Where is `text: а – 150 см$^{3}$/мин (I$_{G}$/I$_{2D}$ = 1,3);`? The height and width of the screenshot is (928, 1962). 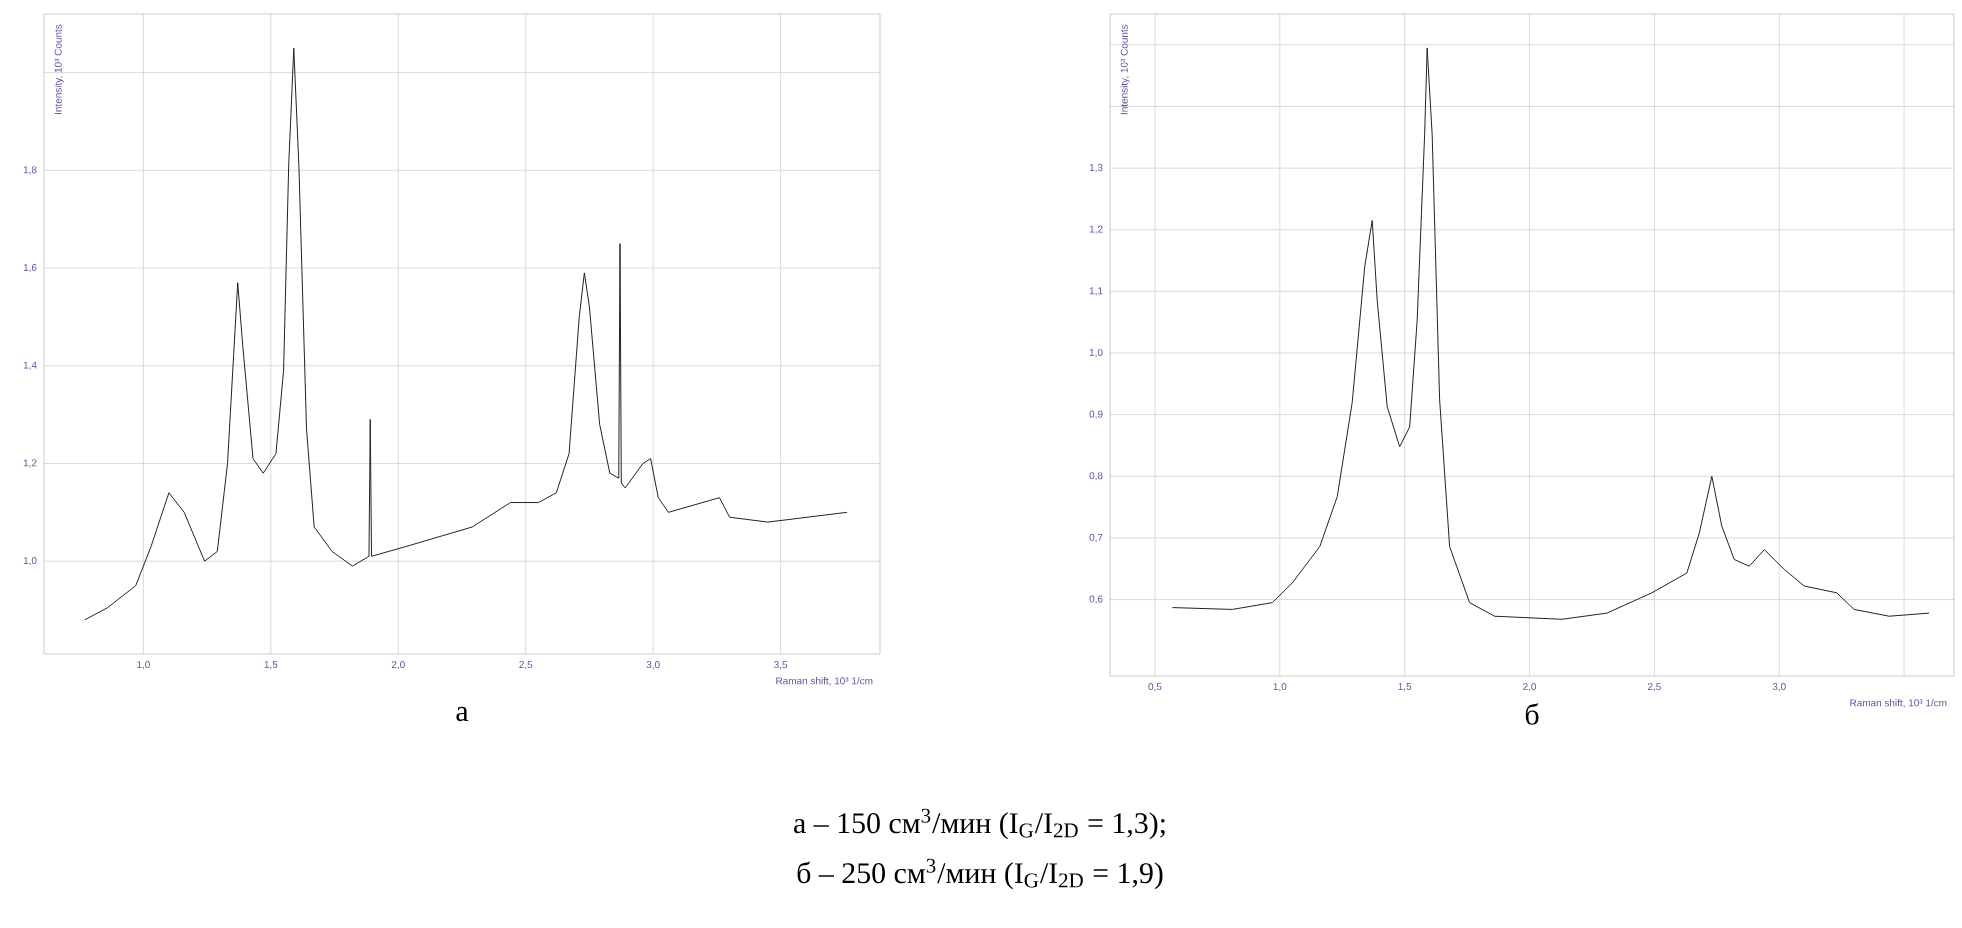
text: а – 150 см$^{3}$/мин (I$_{G}$/I$_{2D}$ = 1,3); is located at coordinates (979, 824).